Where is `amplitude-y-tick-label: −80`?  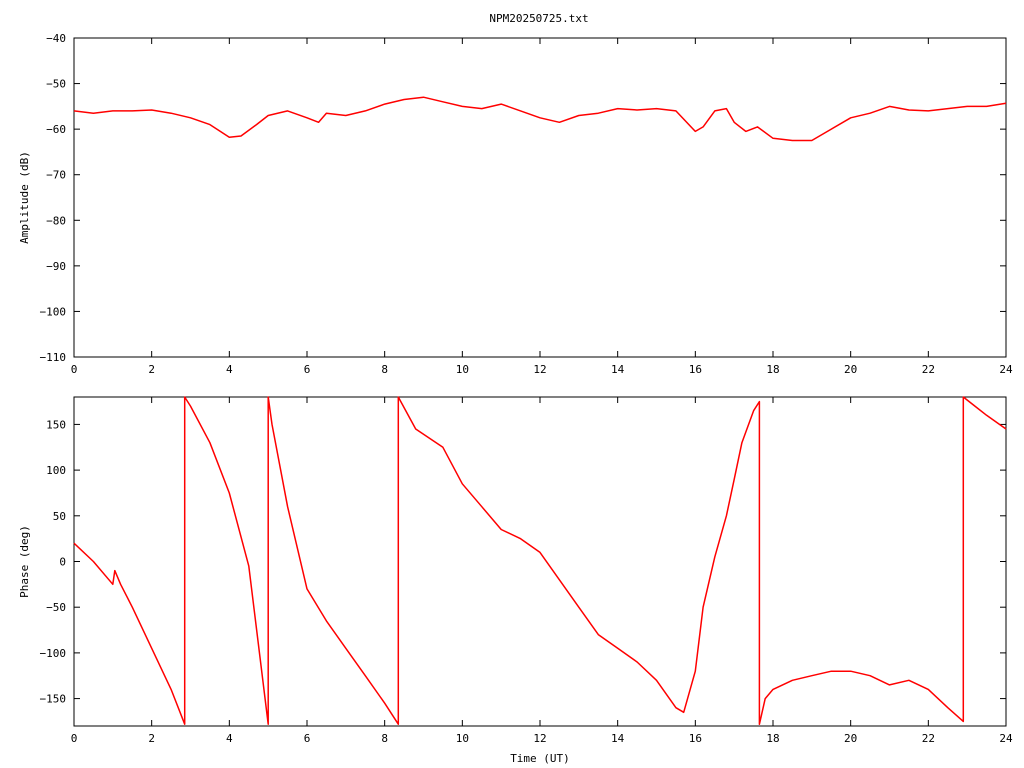
amplitude-y-tick-label: −80 is located at coordinates (56, 220).